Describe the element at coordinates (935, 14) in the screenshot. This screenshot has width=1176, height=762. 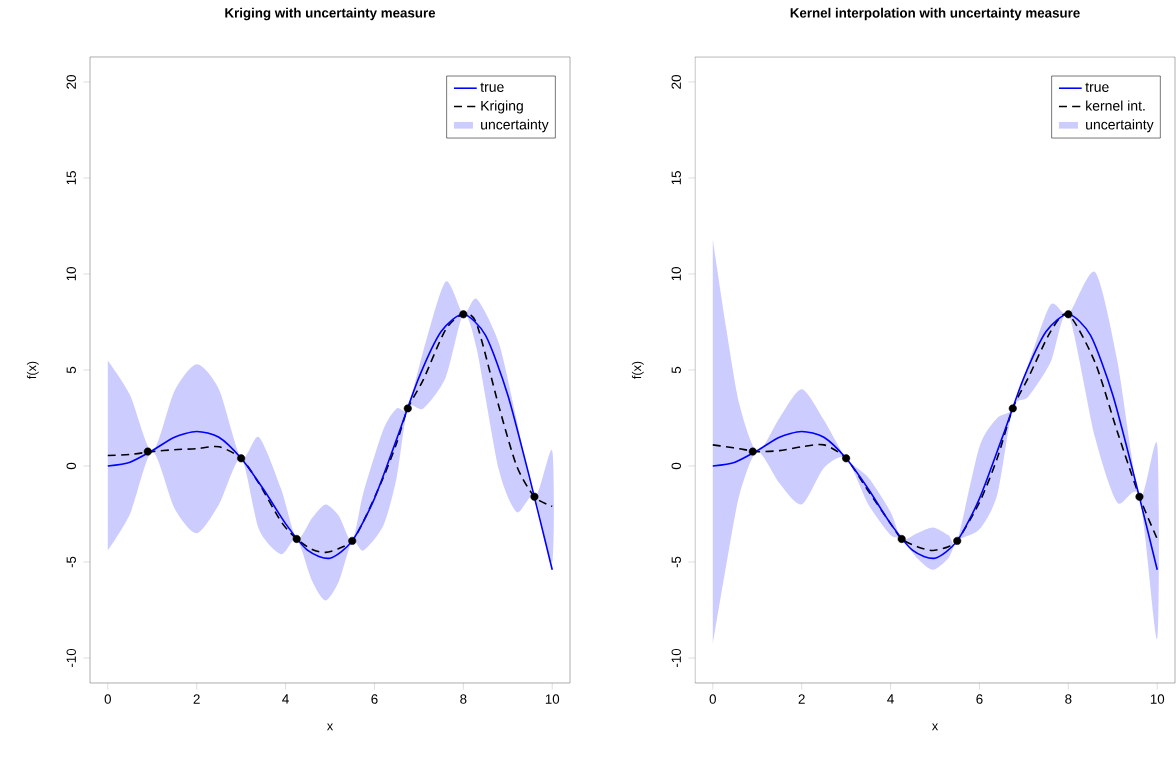
I see `chart-title: Kernel interpolation with uncertainty measure` at that location.